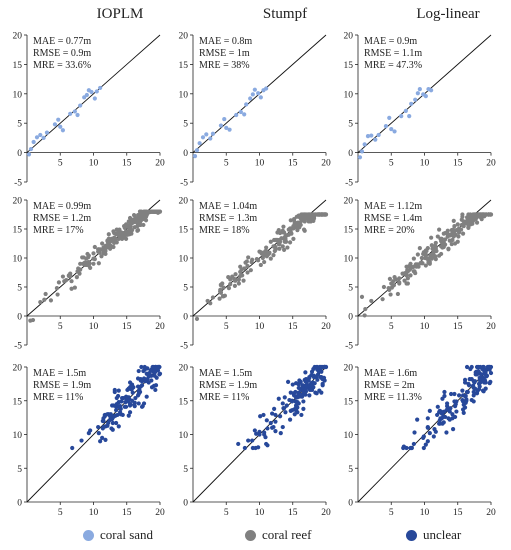 This screenshot has width=511, height=550. What do you see at coordinates (185, 504) in the screenshot?
I see `y-tick-label: 0` at bounding box center [185, 504].